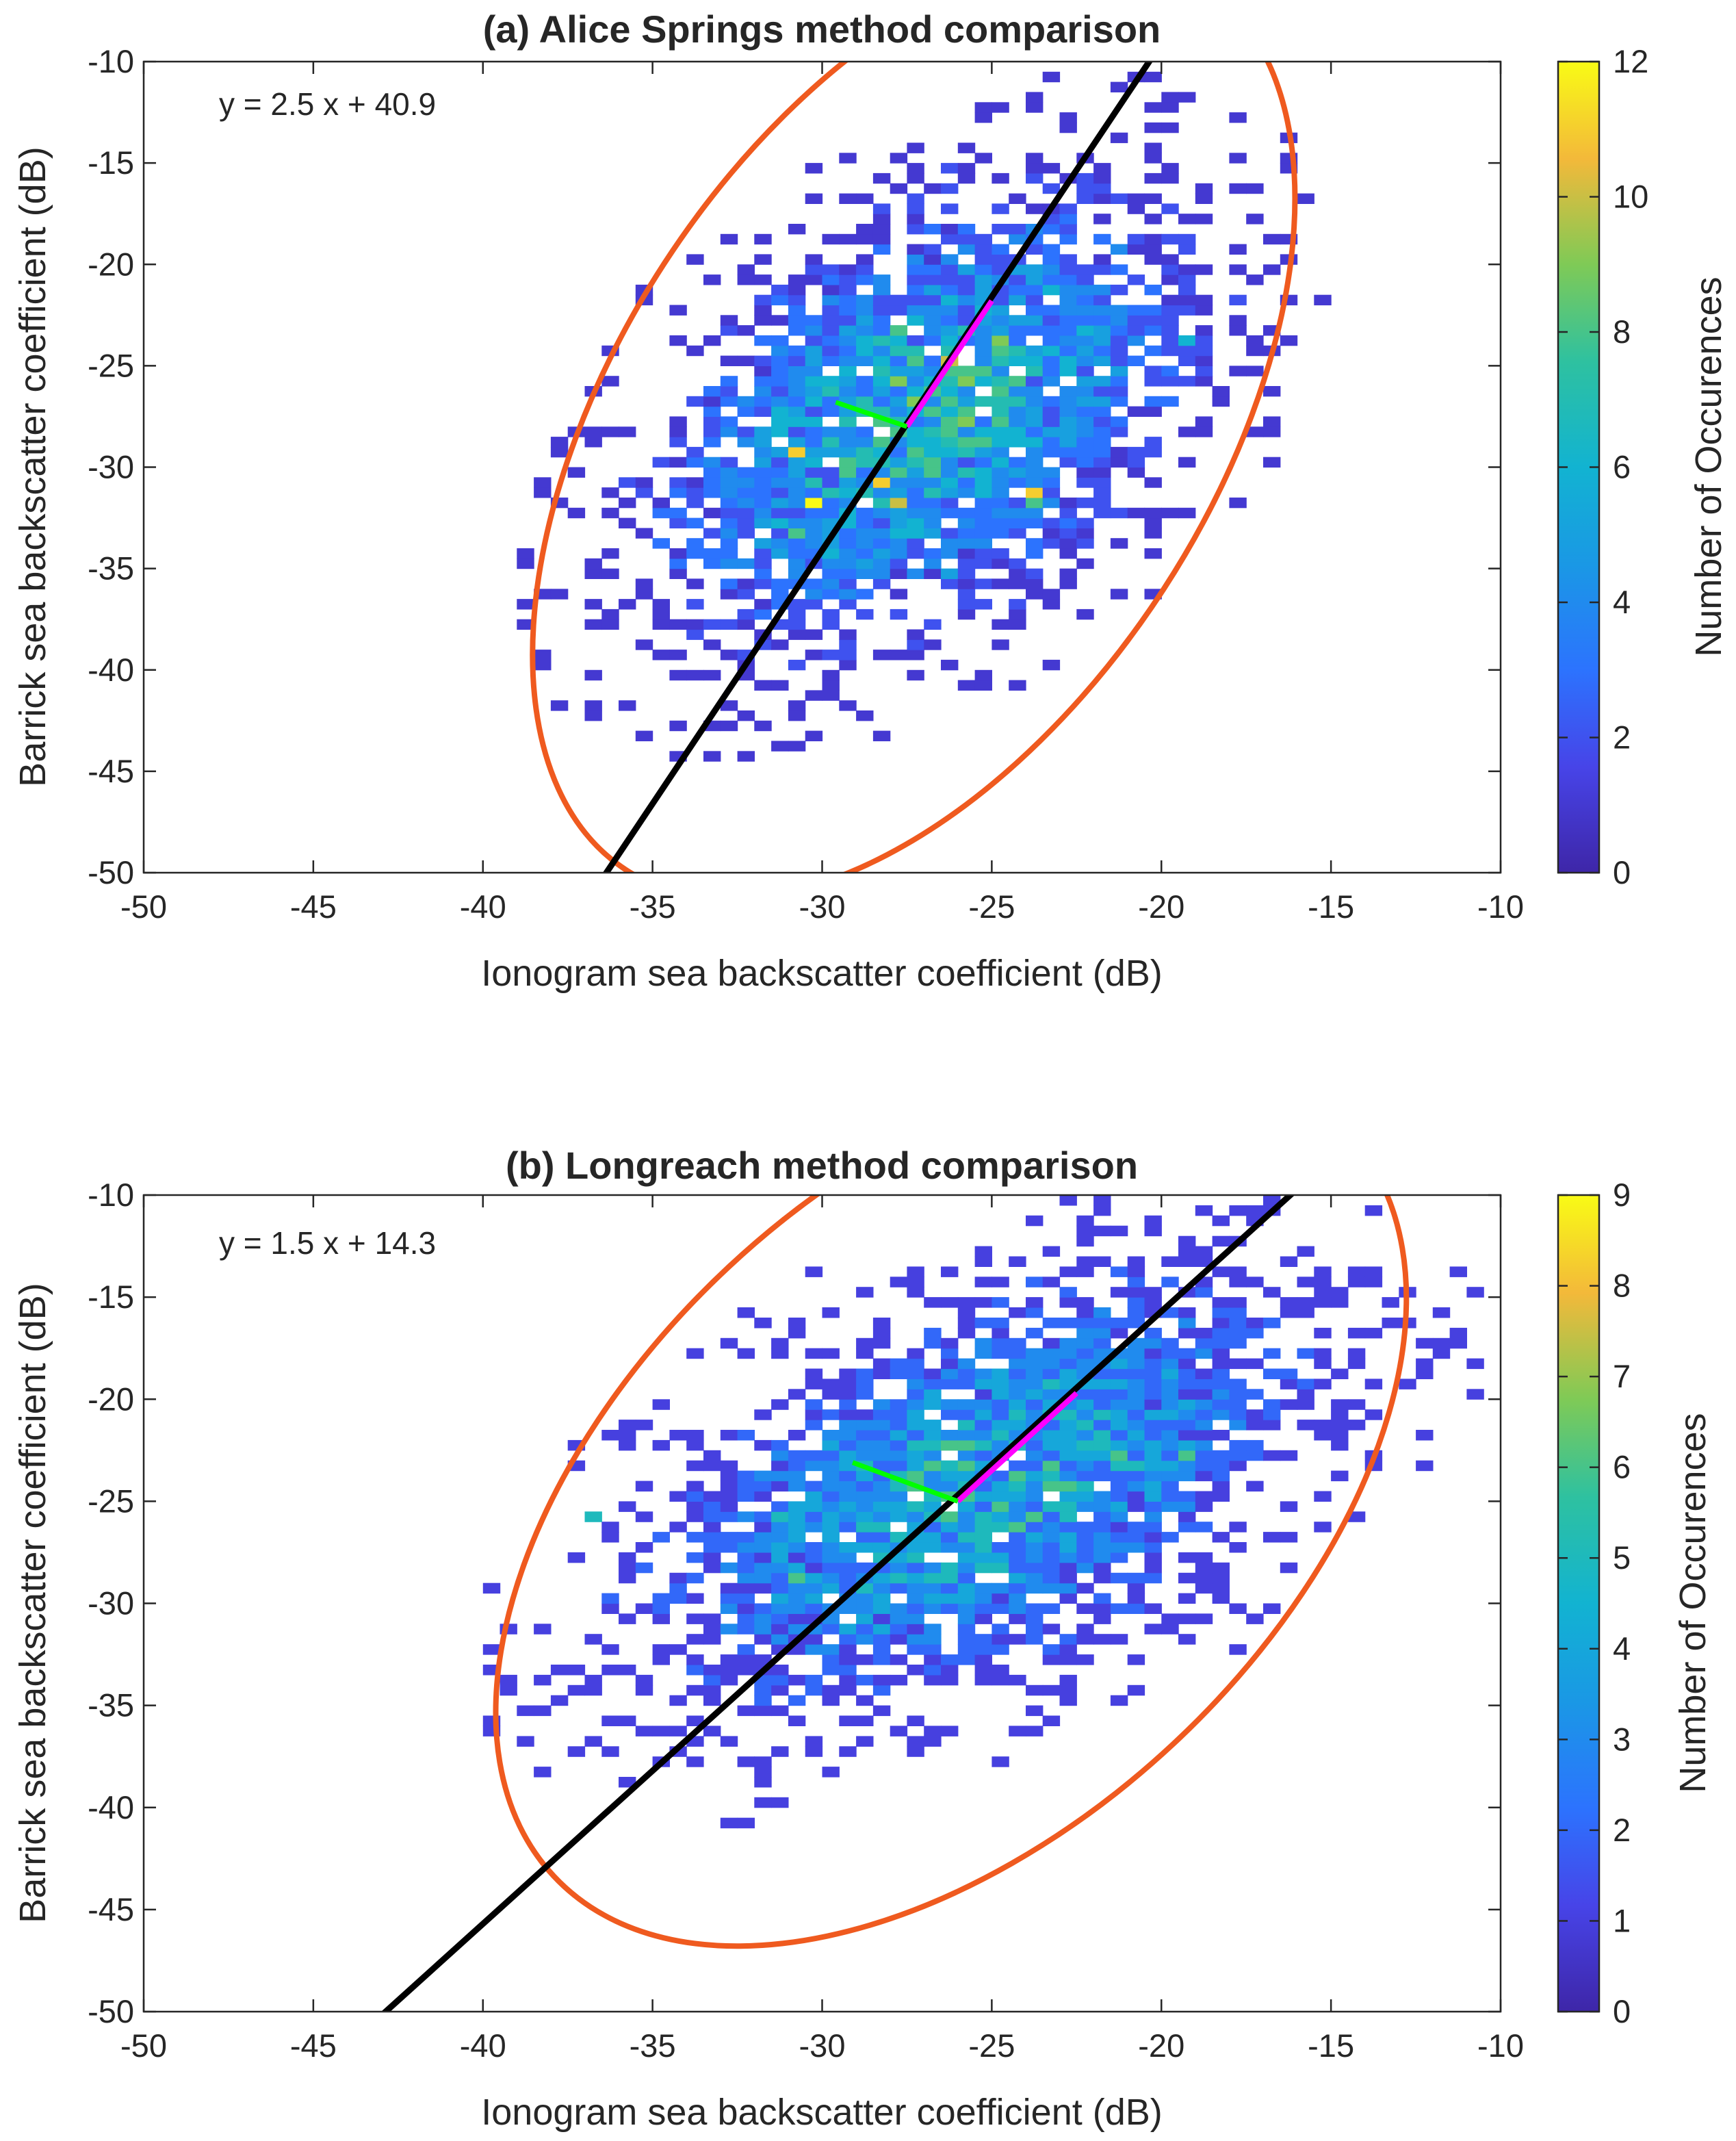 Image resolution: width=1736 pixels, height=2141 pixels. Describe the element at coordinates (111, 1909) in the screenshot. I see `panel-b-ytick-label: -45` at that location.